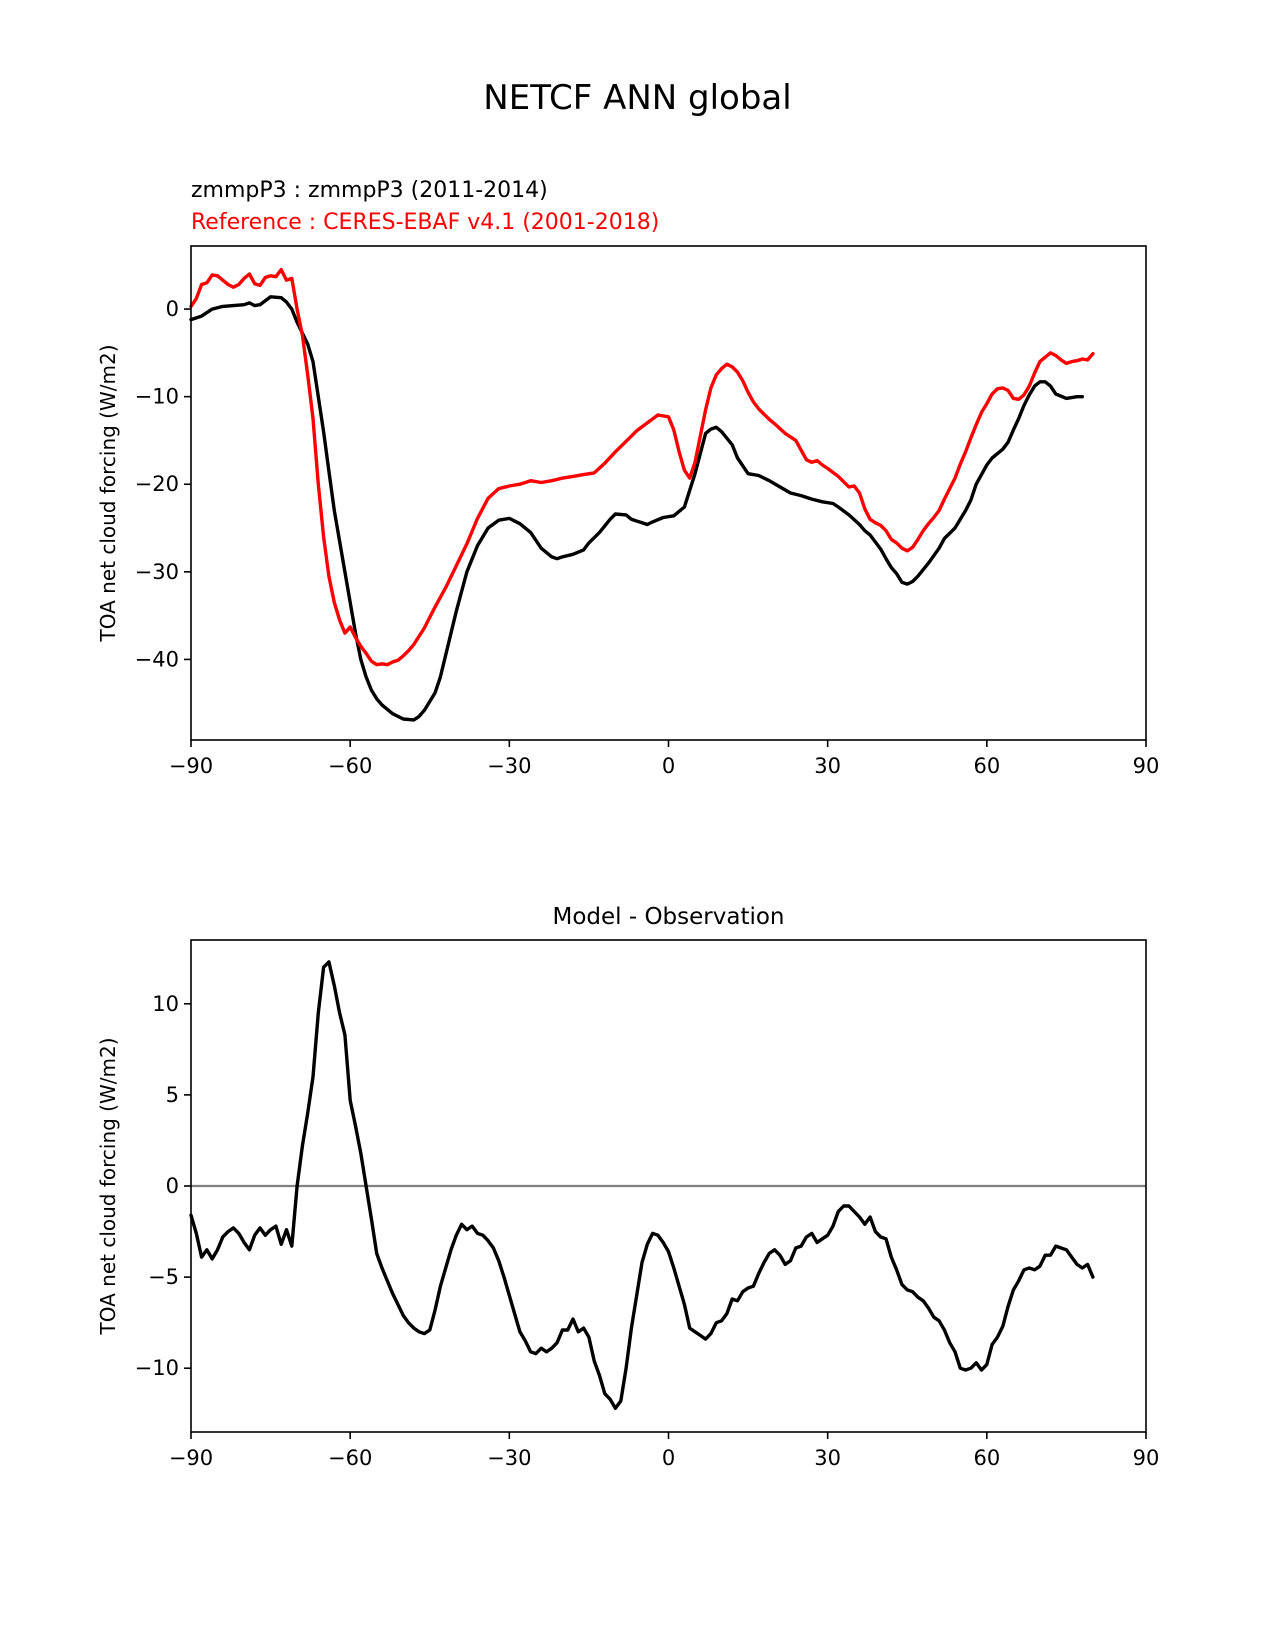 Image resolution: width=1275 pixels, height=1650 pixels. I want to click on top-y-axis-label: TOA net cloud forcing (W/m2), so click(108, 493).